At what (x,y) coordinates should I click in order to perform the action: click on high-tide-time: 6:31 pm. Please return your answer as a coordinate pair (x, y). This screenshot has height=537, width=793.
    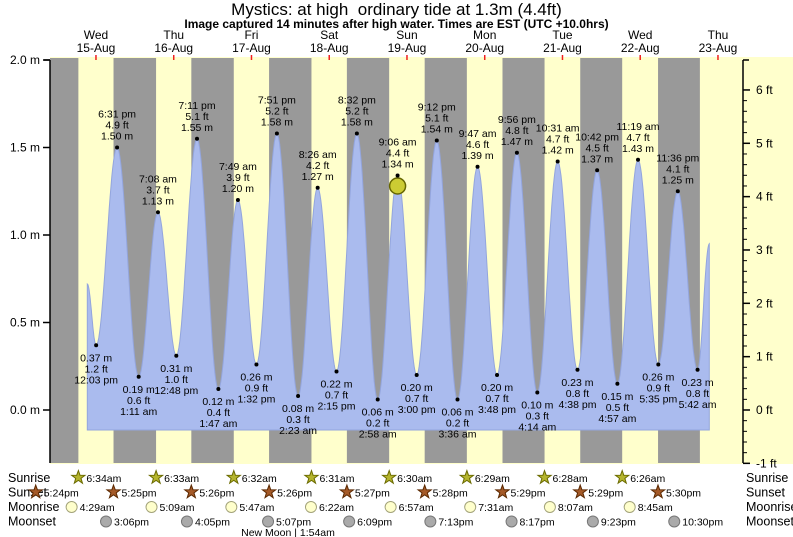
    Looking at the image, I should click on (117, 115).